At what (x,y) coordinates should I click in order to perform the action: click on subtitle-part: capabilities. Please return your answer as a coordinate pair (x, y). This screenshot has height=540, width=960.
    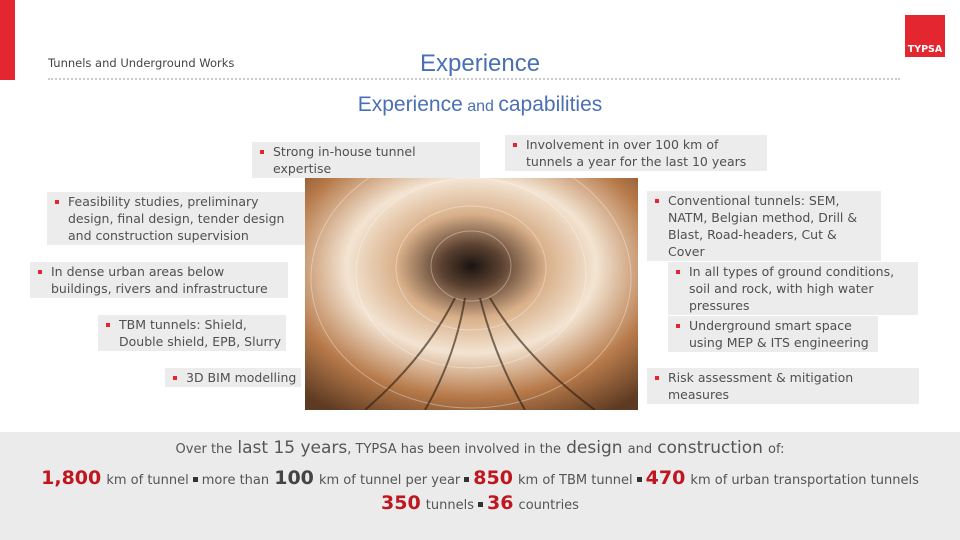
    Looking at the image, I should click on (550, 104).